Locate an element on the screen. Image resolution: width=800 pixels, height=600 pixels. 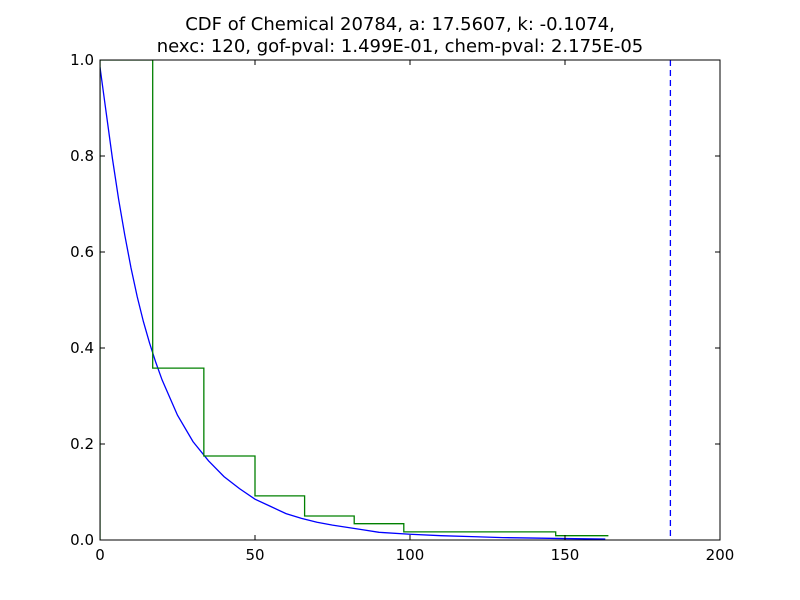
y-tick-label: 1.0 is located at coordinates (82, 60).